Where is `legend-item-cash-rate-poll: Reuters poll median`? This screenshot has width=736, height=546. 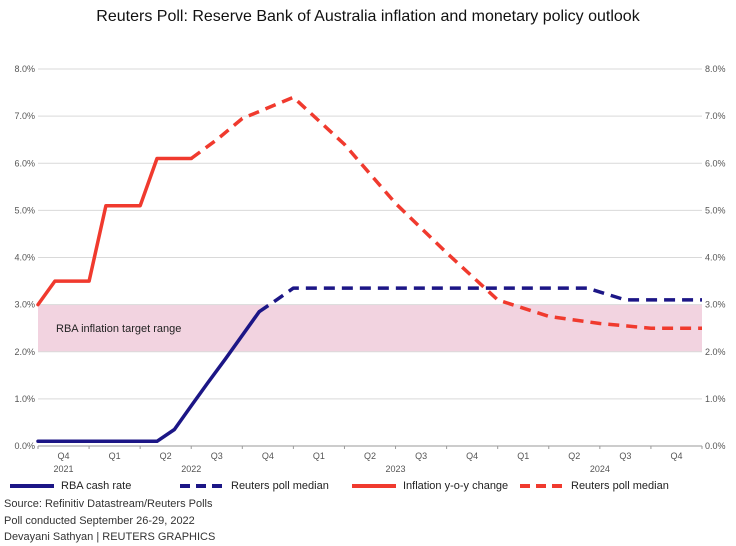 legend-item-cash-rate-poll: Reuters poll median is located at coordinates (254, 486).